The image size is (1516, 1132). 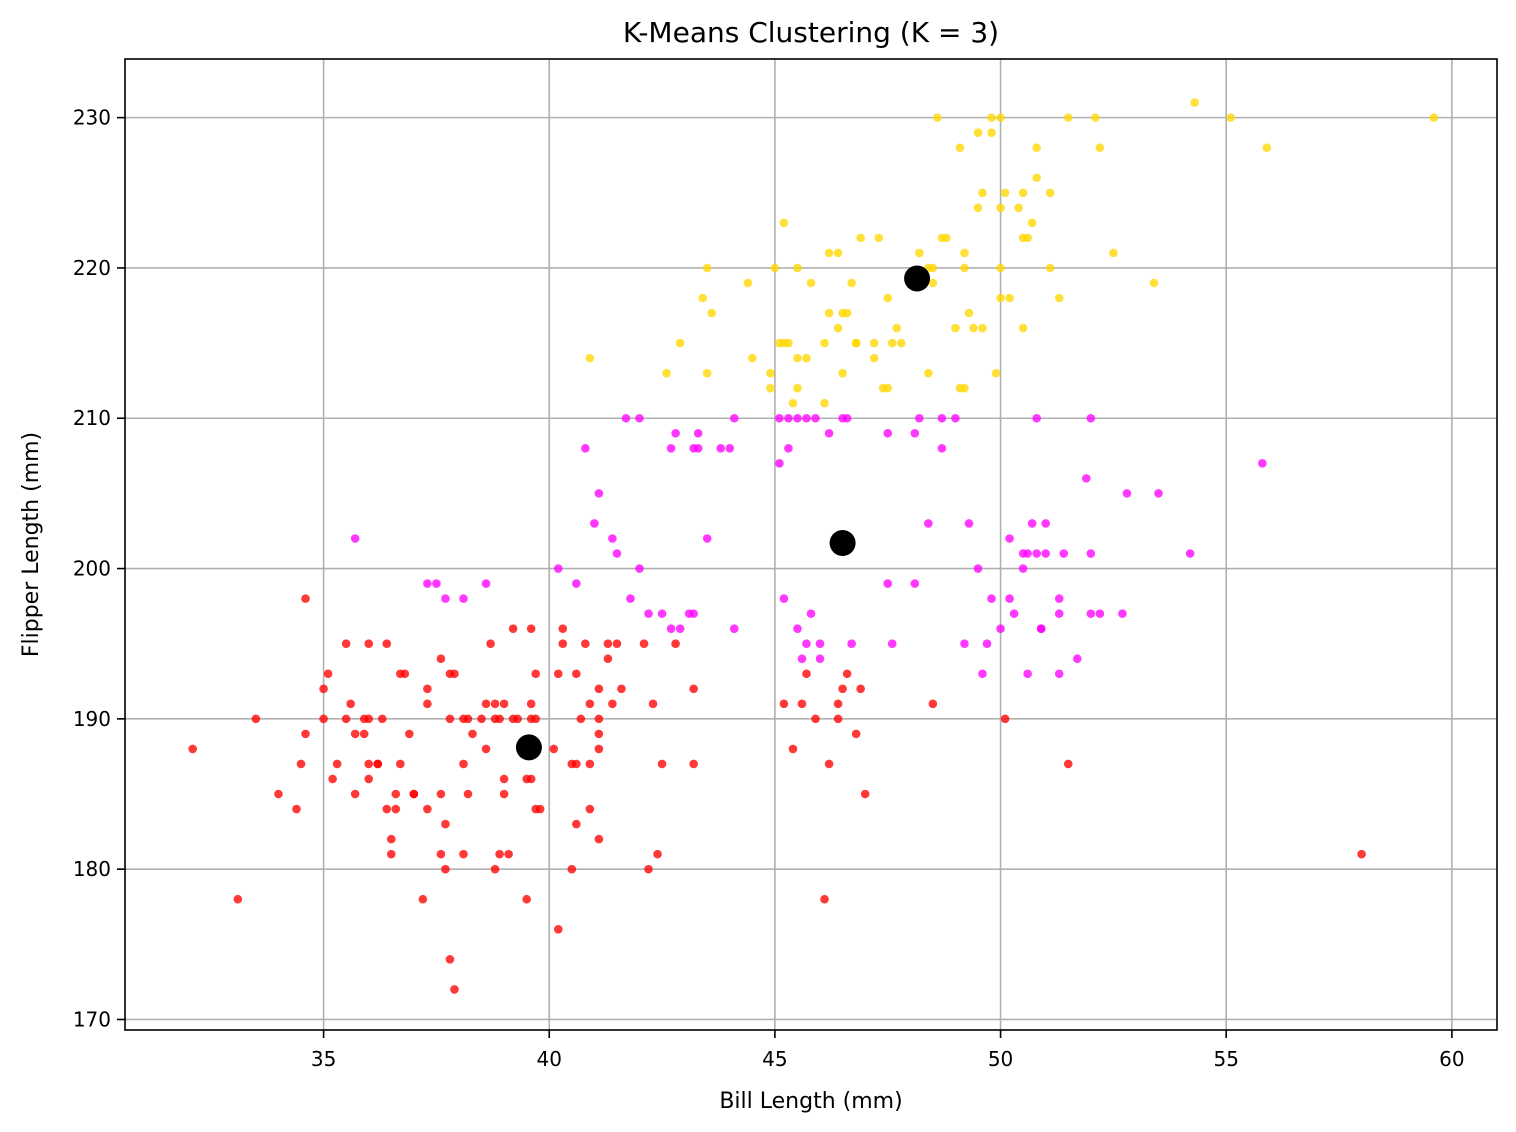 I want to click on y-tick-label: 170, so click(x=92, y=1019).